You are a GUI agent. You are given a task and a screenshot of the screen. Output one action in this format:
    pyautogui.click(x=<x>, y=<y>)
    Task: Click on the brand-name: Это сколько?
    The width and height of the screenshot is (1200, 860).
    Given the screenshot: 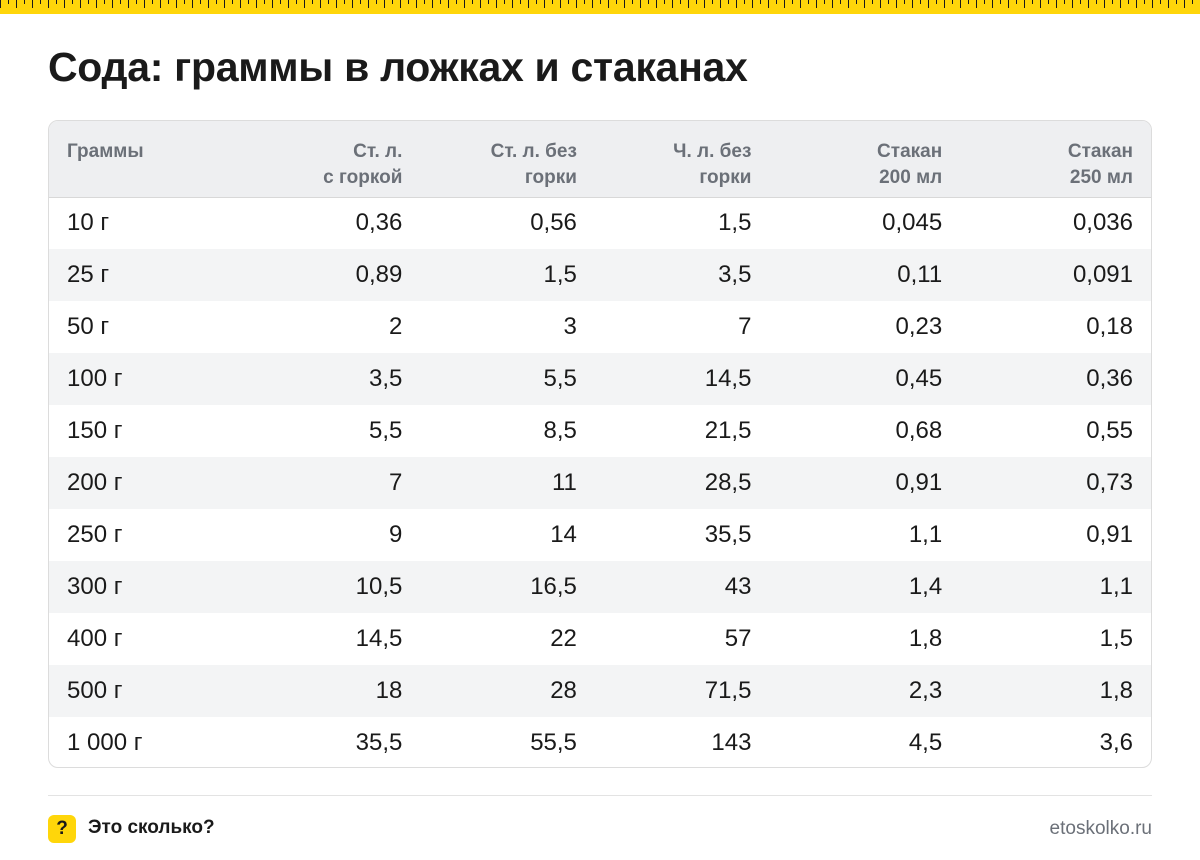 What is the action you would take?
    pyautogui.click(x=151, y=827)
    